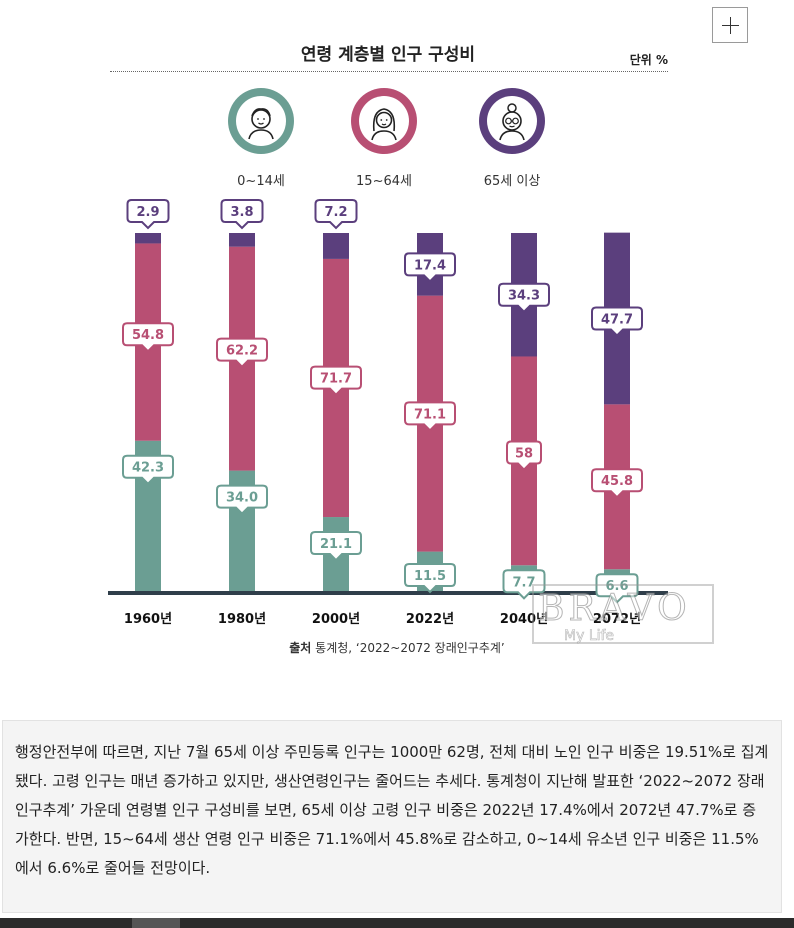  I want to click on legend-item-elderly: 65세 이상, so click(512, 138).